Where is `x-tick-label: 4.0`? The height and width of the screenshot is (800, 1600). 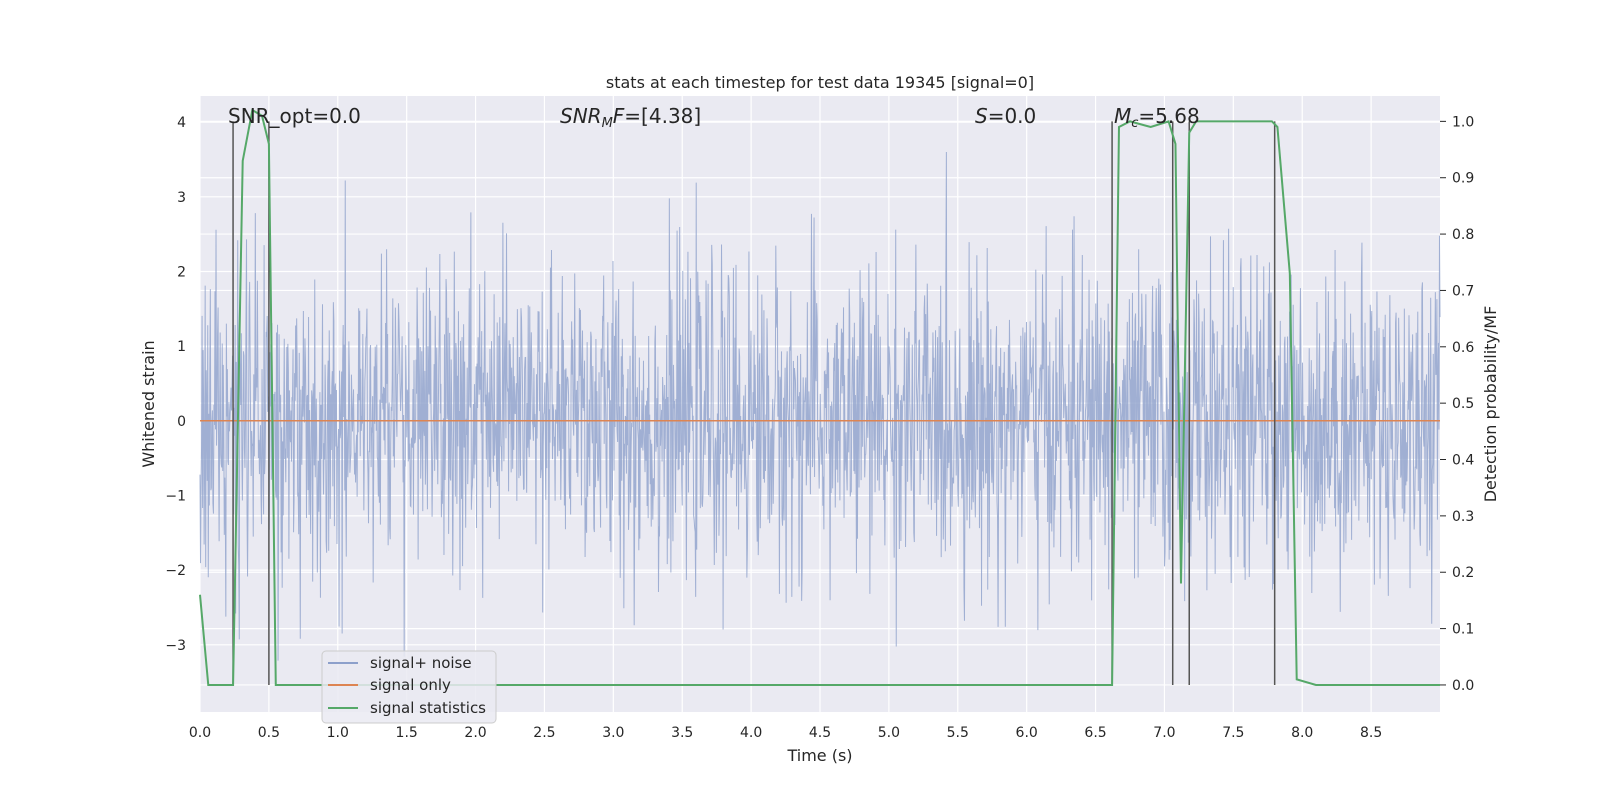 x-tick-label: 4.0 is located at coordinates (751, 733).